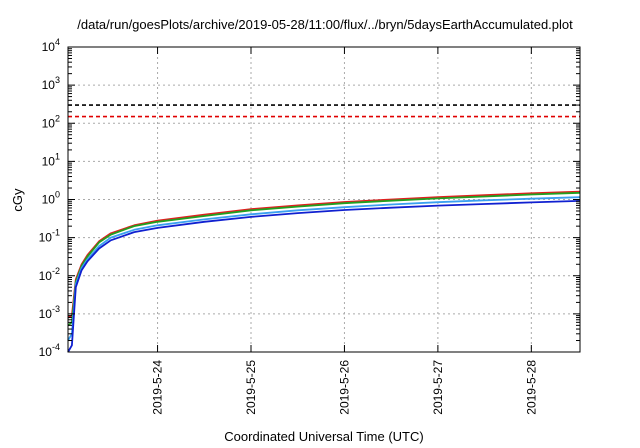  Describe the element at coordinates (49, 350) in the screenshot. I see `y-tick-label: 10⁻⁴` at that location.